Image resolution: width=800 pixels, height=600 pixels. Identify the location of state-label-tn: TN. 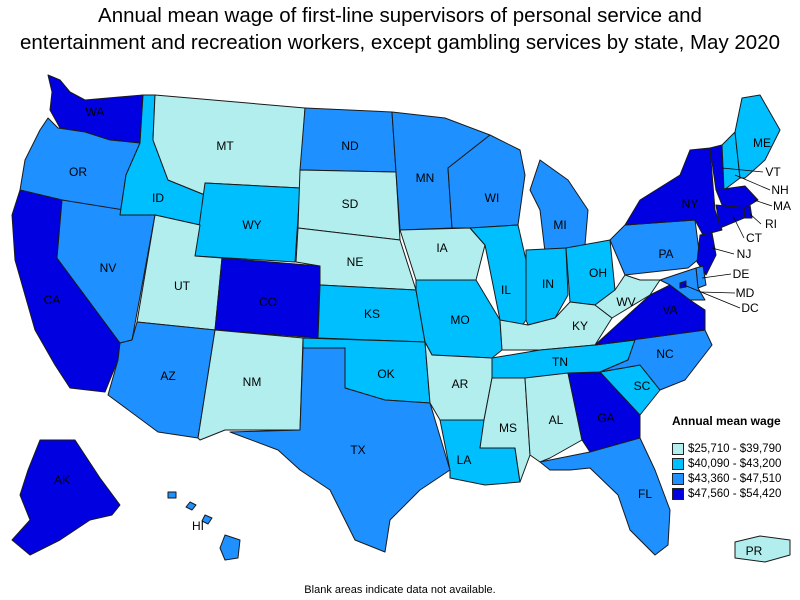
(560, 362).